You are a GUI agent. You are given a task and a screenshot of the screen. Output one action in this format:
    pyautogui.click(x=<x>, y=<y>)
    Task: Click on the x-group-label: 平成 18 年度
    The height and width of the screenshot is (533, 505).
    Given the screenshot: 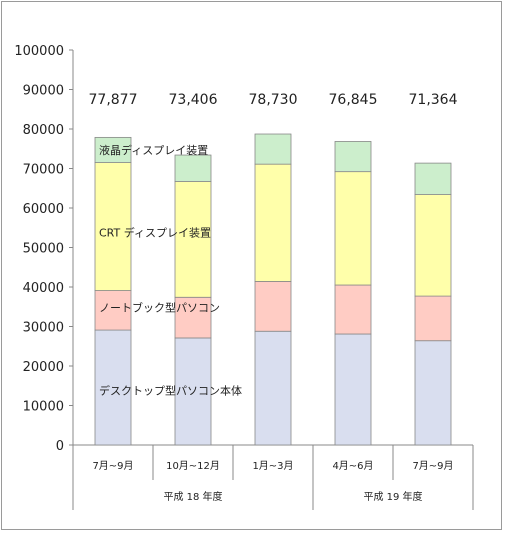 What is the action you would take?
    pyautogui.click(x=192, y=496)
    